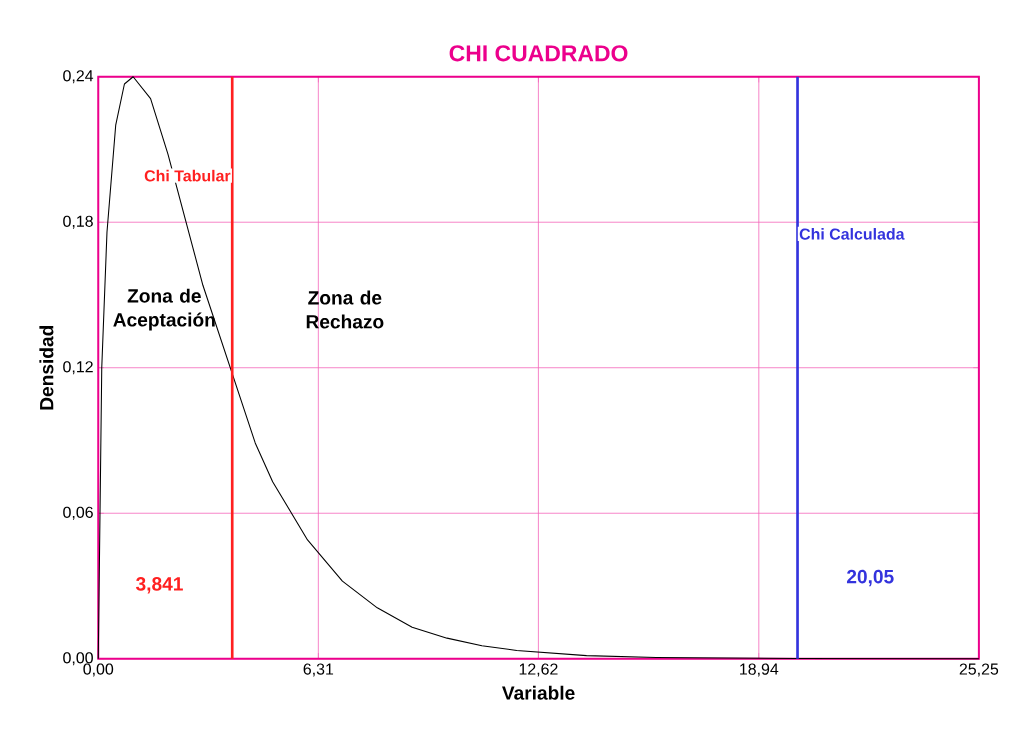 The width and height of the screenshot is (1011, 738). Describe the element at coordinates (345, 309) in the screenshot. I see `annotation: Zona de Rechazo` at that location.